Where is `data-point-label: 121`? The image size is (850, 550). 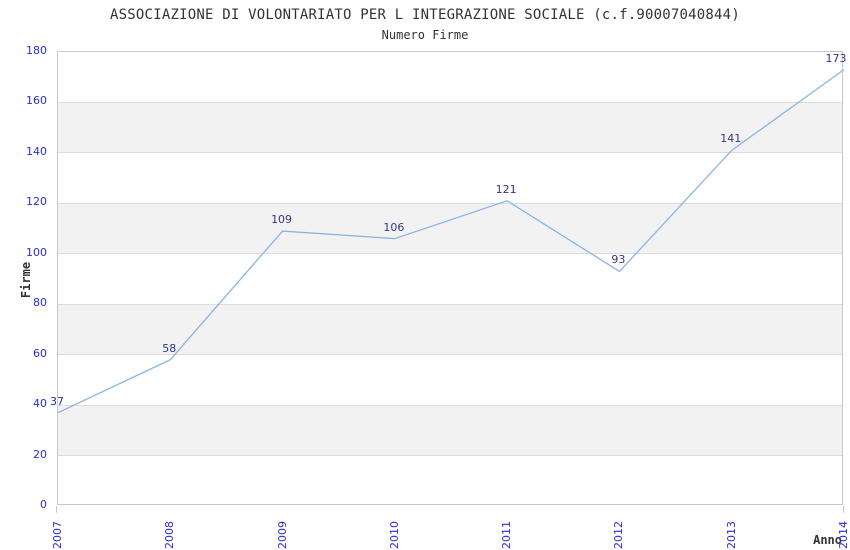 data-point-label: 121 is located at coordinates (506, 189).